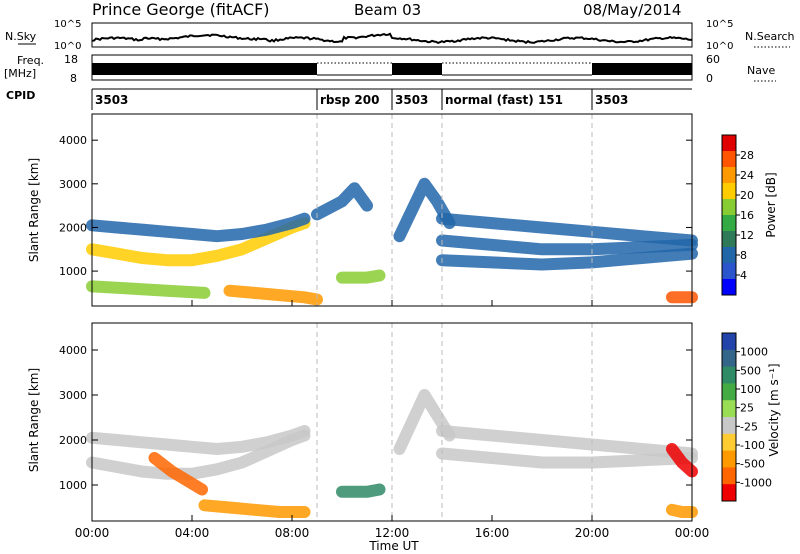 This screenshot has width=800, height=554. I want to click on cpid-segments: 3503 rbsp 200 3503 normal (fast) 151 3503, so click(361, 99).